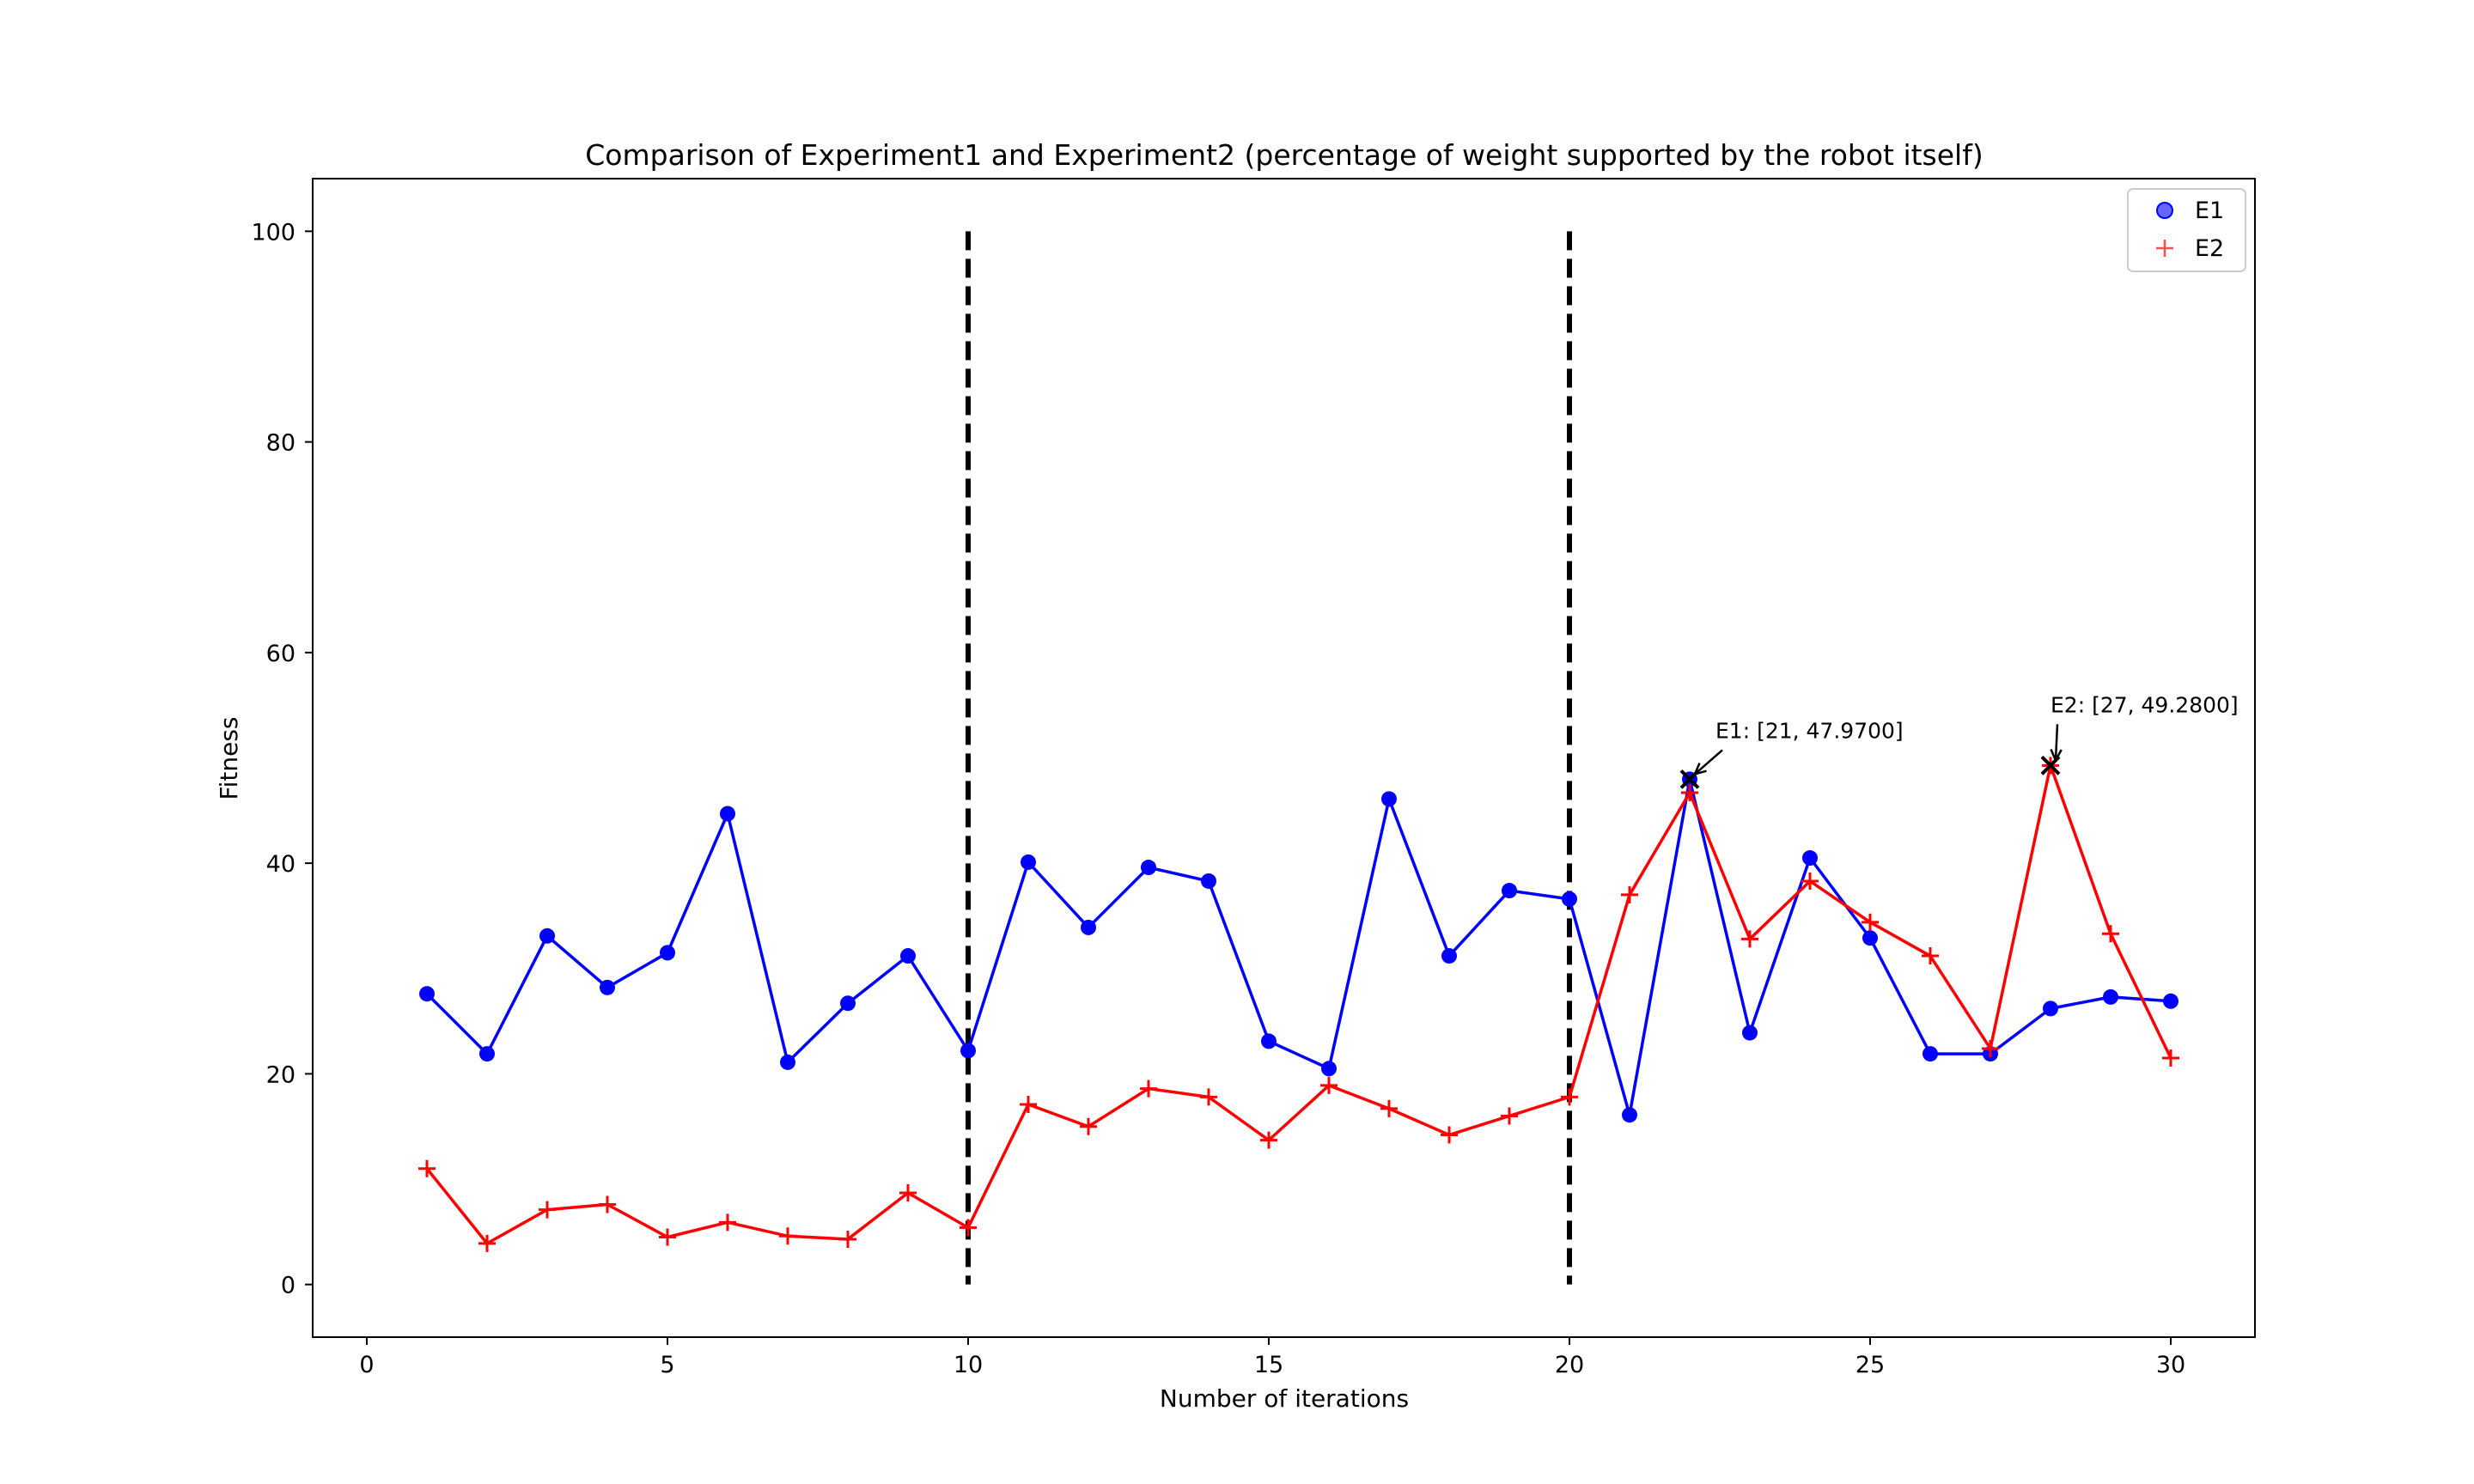 Image resolution: width=2474 pixels, height=1484 pixels. I want to click on y-axis-label: Fitness, so click(229, 759).